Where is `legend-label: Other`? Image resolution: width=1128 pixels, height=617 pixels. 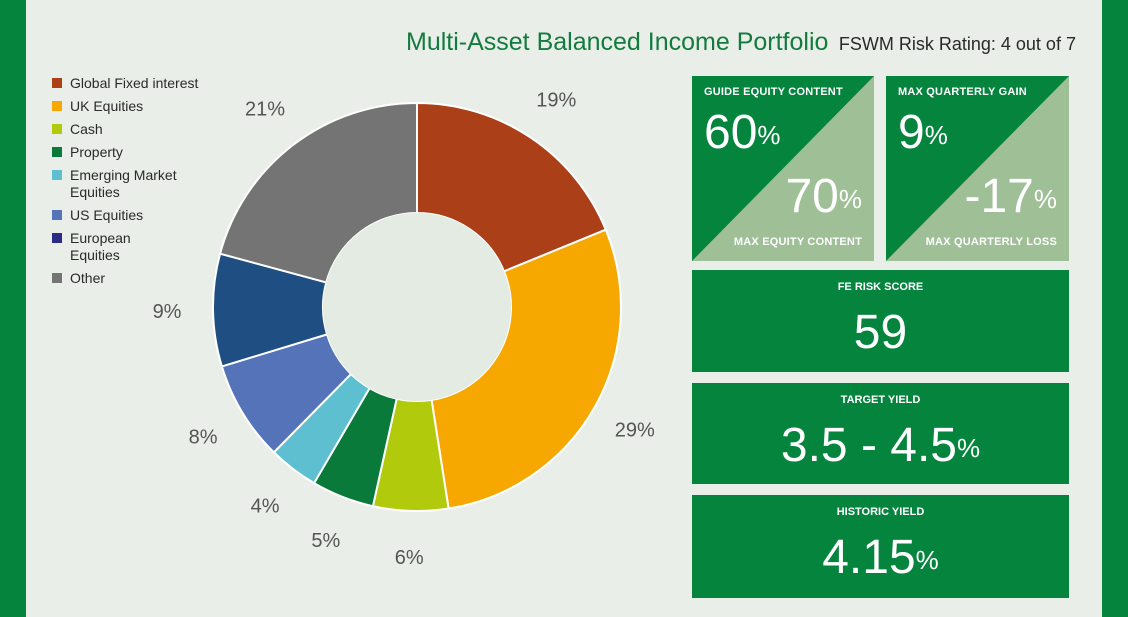 legend-label: Other is located at coordinates (88, 278).